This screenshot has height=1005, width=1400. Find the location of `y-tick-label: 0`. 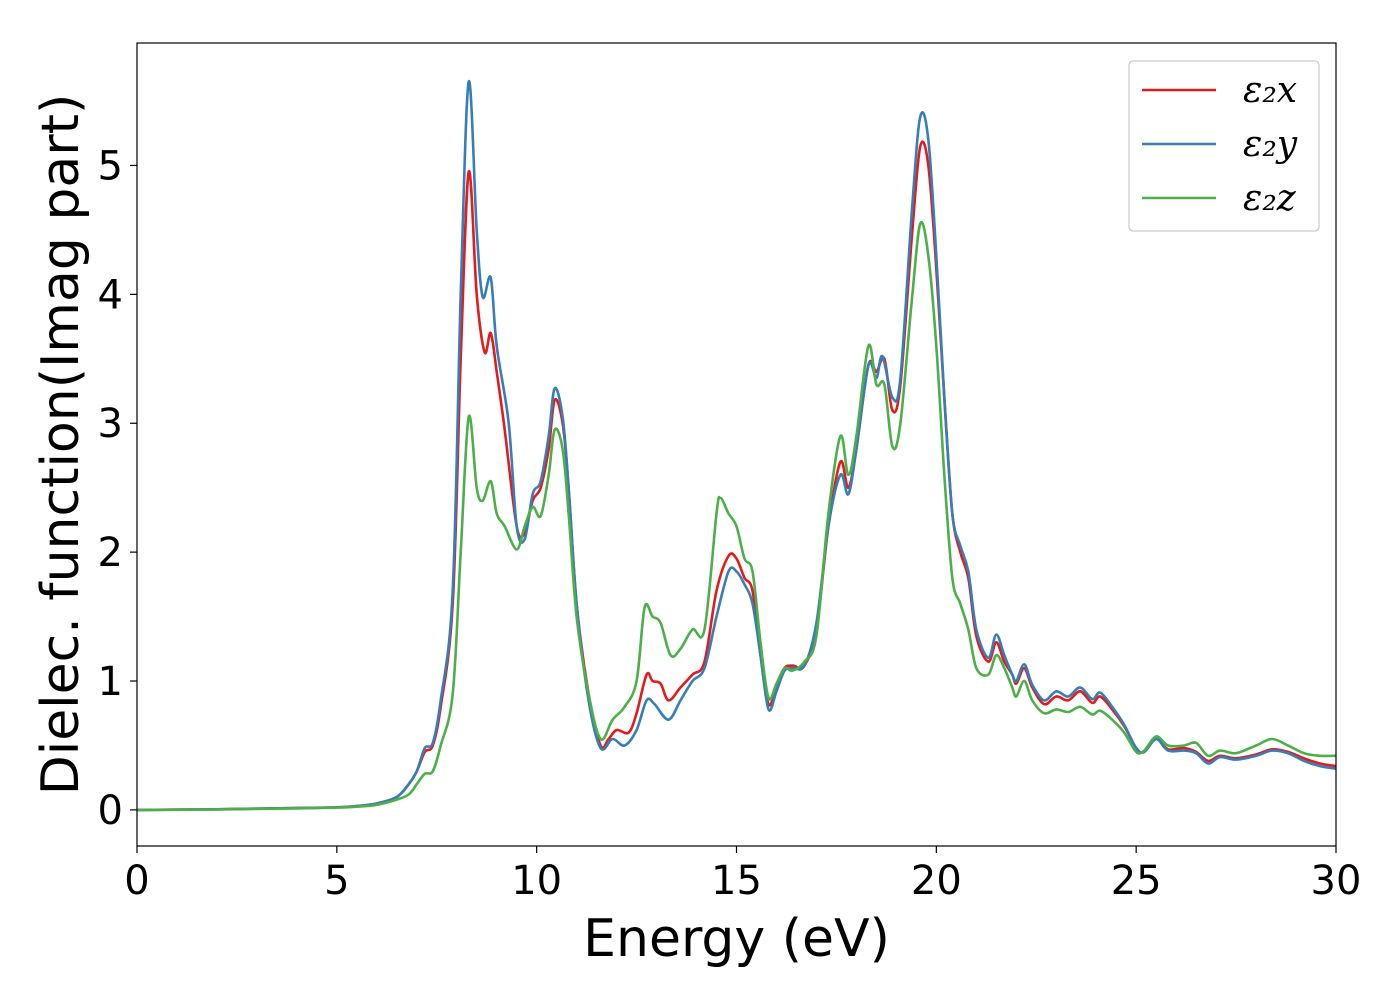

y-tick-label: 0 is located at coordinates (110, 811).